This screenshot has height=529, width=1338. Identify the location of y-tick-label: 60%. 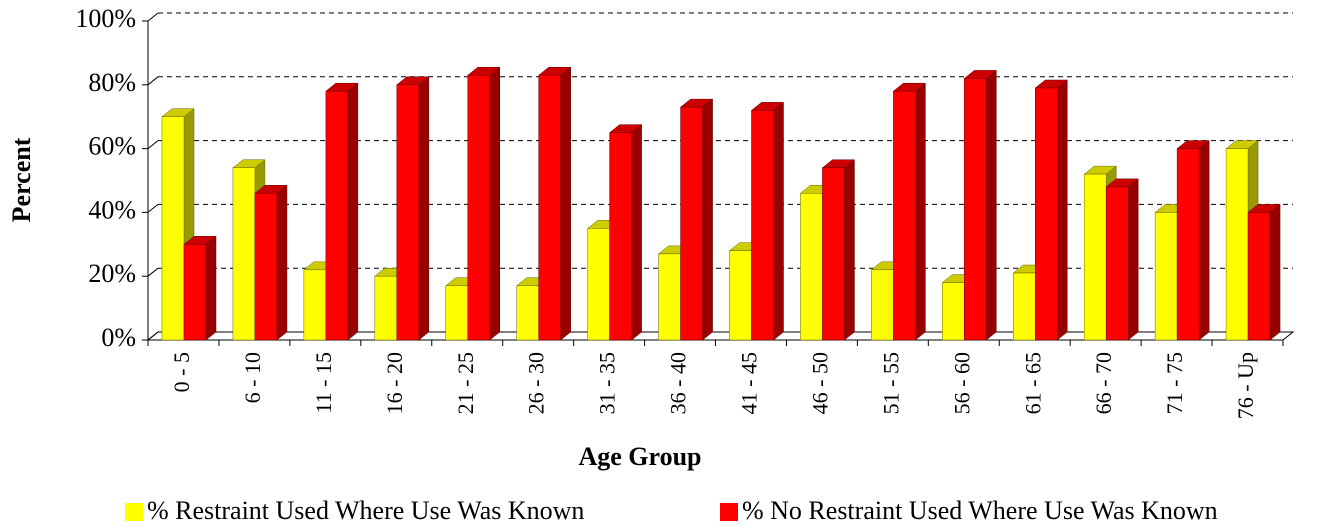
(112, 146).